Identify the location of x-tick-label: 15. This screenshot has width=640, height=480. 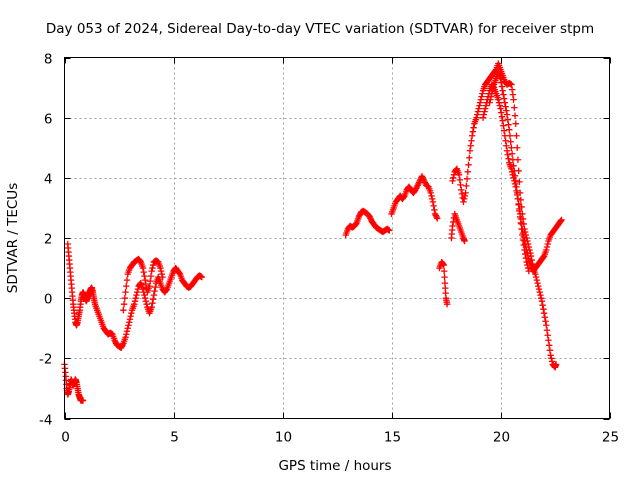
(392, 438).